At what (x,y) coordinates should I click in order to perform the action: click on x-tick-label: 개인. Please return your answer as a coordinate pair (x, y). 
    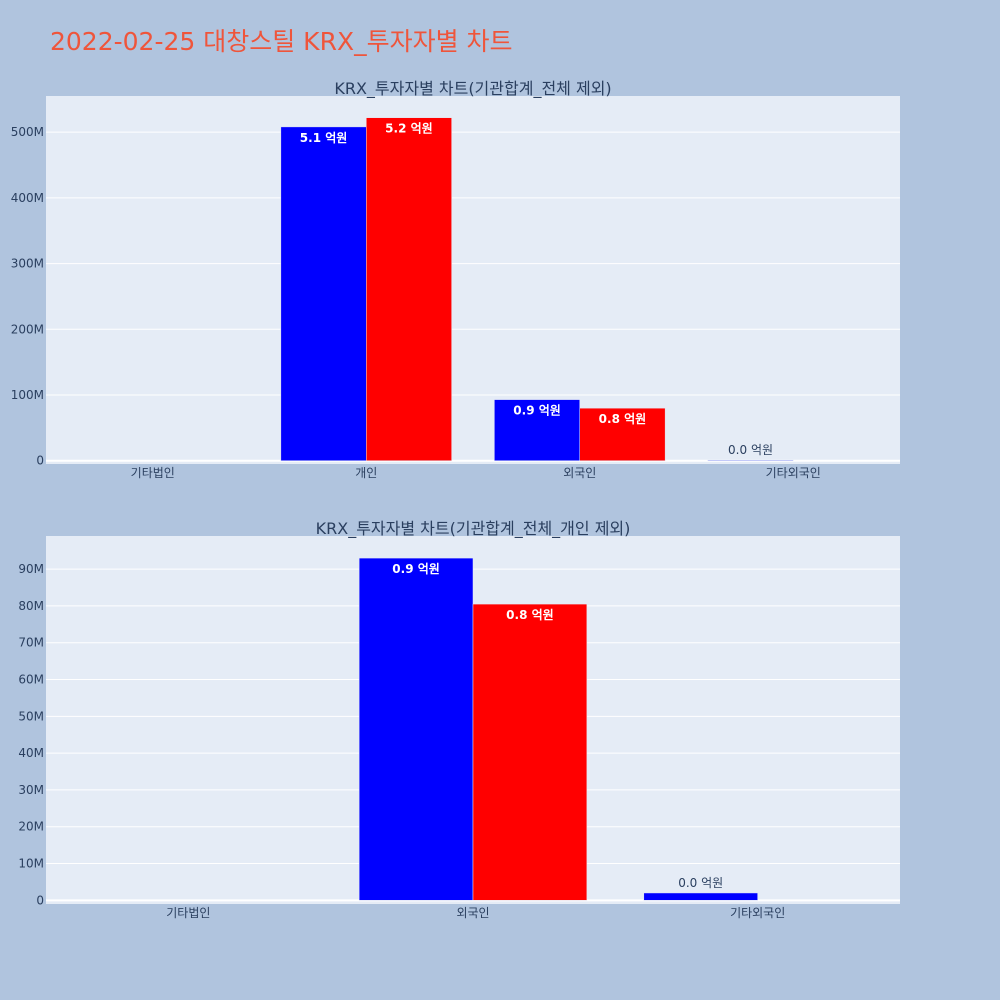
    Looking at the image, I should click on (366, 473).